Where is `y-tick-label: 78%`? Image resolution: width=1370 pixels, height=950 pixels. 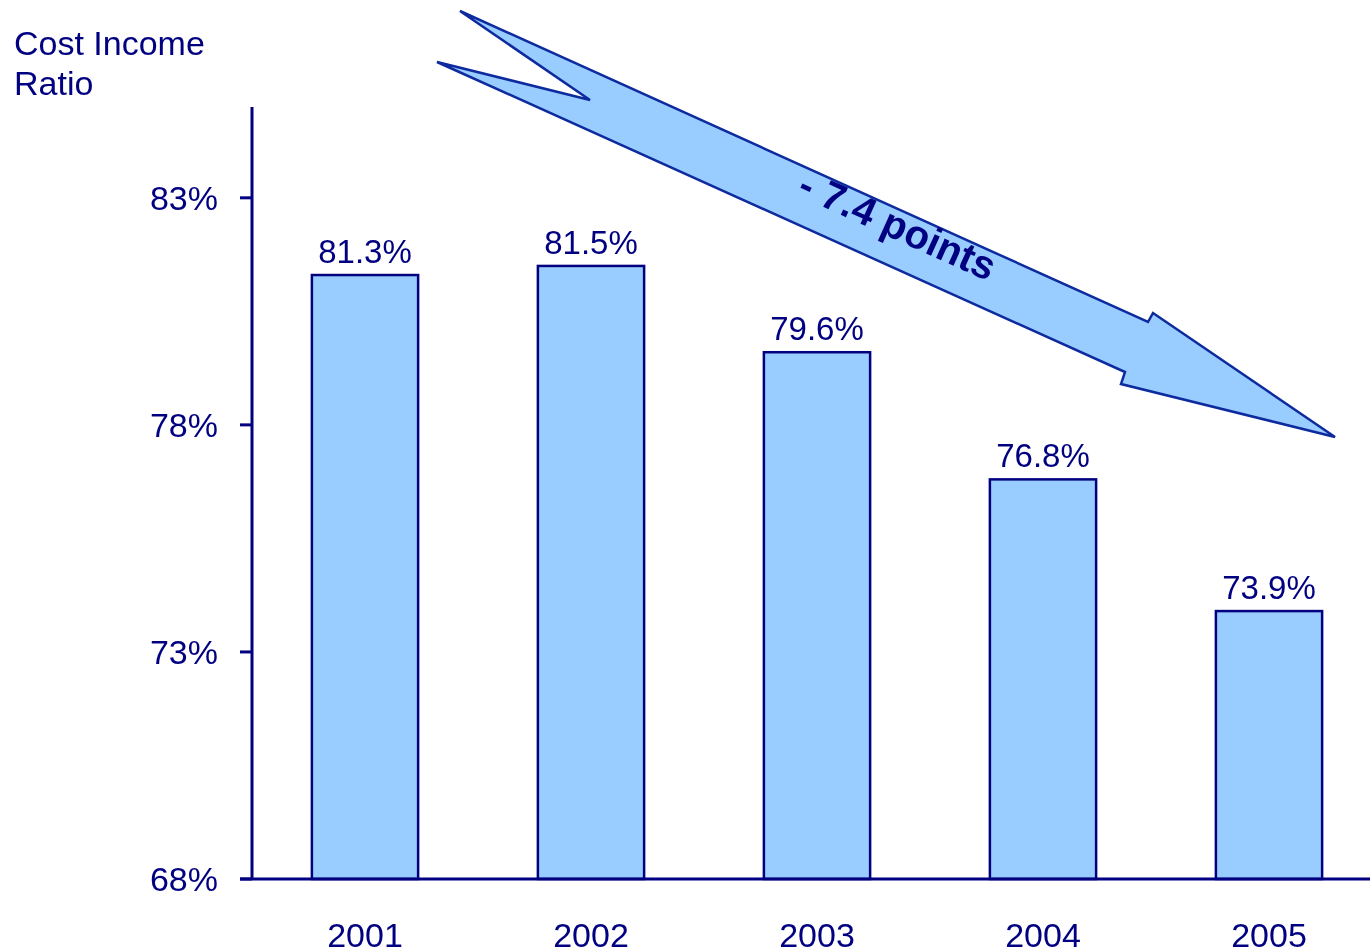
y-tick-label: 78% is located at coordinates (183, 424).